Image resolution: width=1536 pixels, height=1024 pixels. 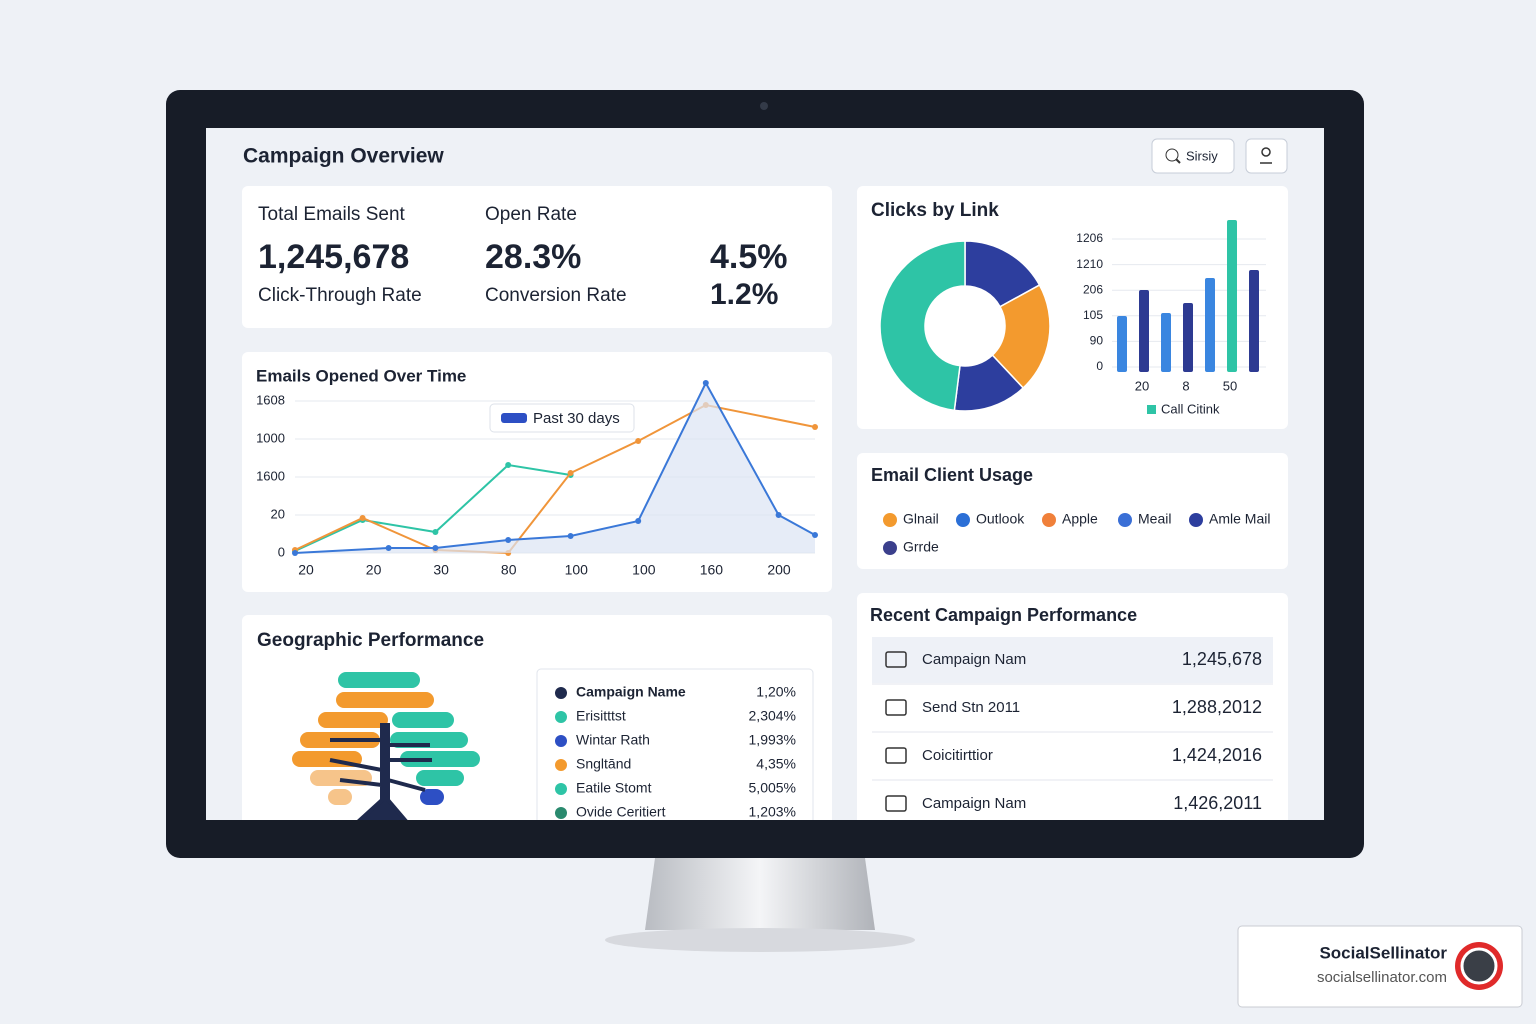 What do you see at coordinates (957, 755) in the screenshot?
I see `row-name: Coicitirttior` at bounding box center [957, 755].